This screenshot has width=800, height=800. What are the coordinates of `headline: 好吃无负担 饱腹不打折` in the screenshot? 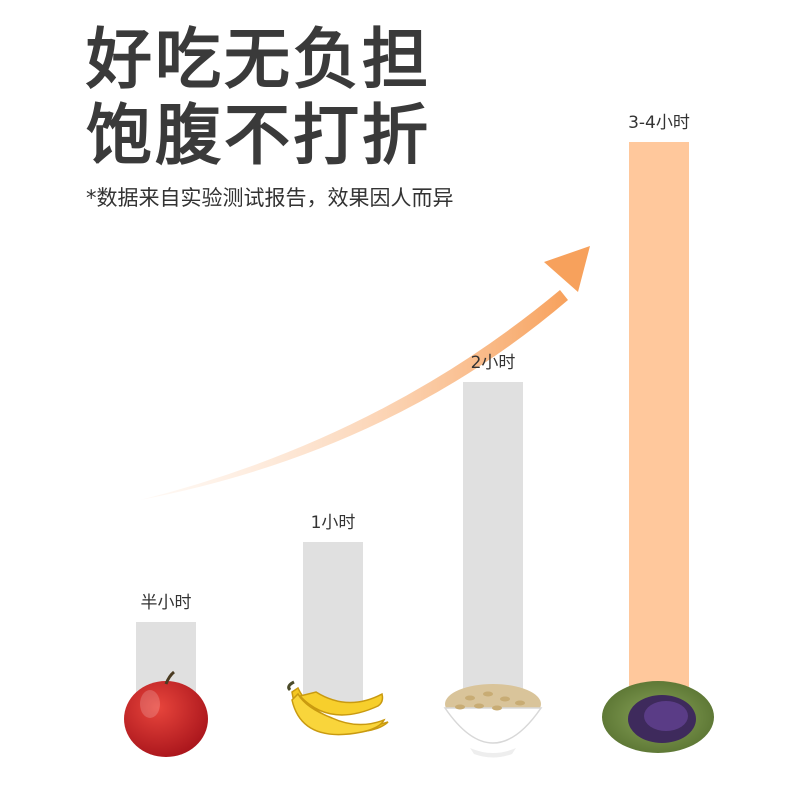 It's located at (258, 98).